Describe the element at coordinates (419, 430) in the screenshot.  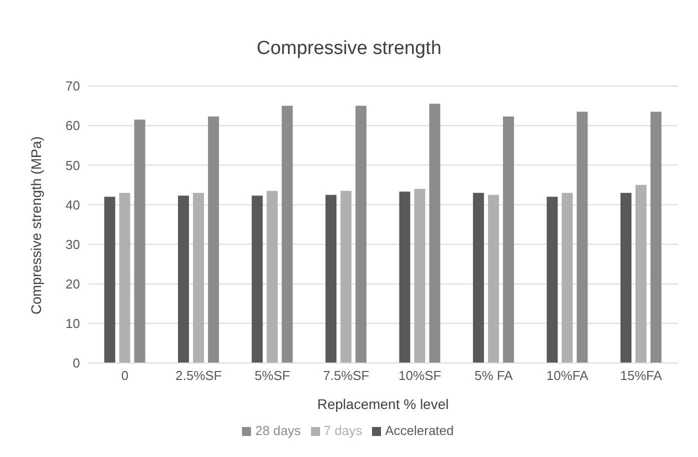
I see `legend-label: Accelerated` at that location.